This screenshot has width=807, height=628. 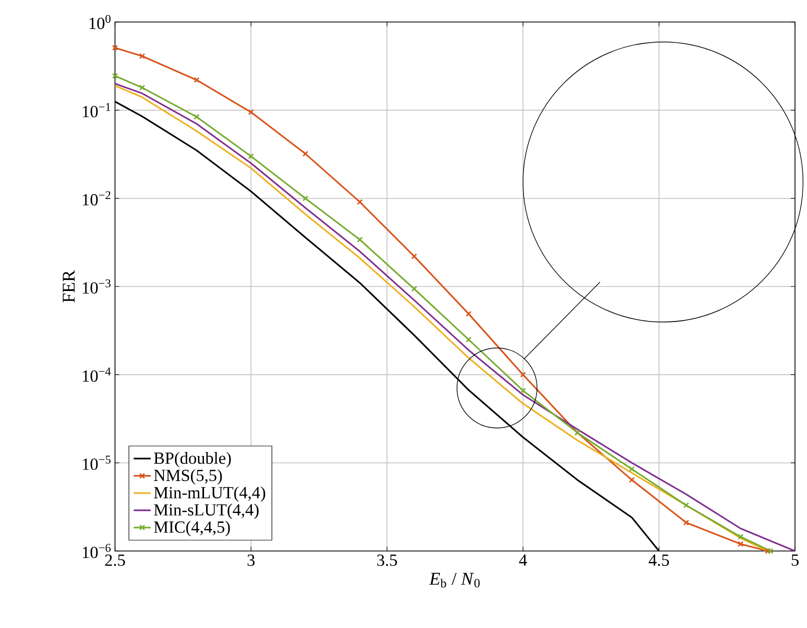 I want to click on x-tick-label: 4.5, so click(x=658, y=560).